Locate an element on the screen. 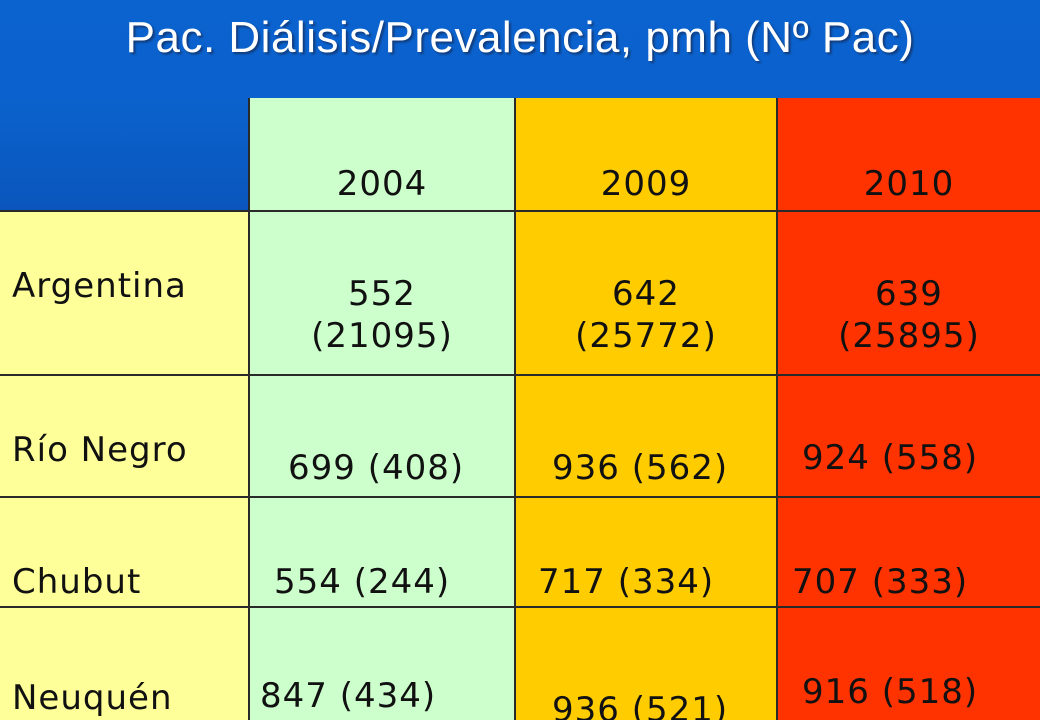  cell-value: 642 is located at coordinates (646, 294).